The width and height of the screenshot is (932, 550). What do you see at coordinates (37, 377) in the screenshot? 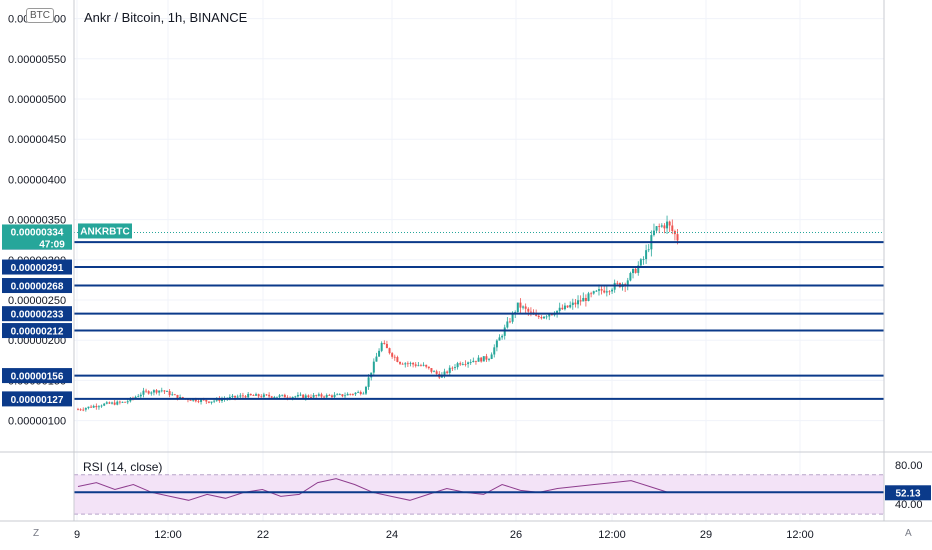
I see `level-price-label: 0.00000156` at bounding box center [37, 377].